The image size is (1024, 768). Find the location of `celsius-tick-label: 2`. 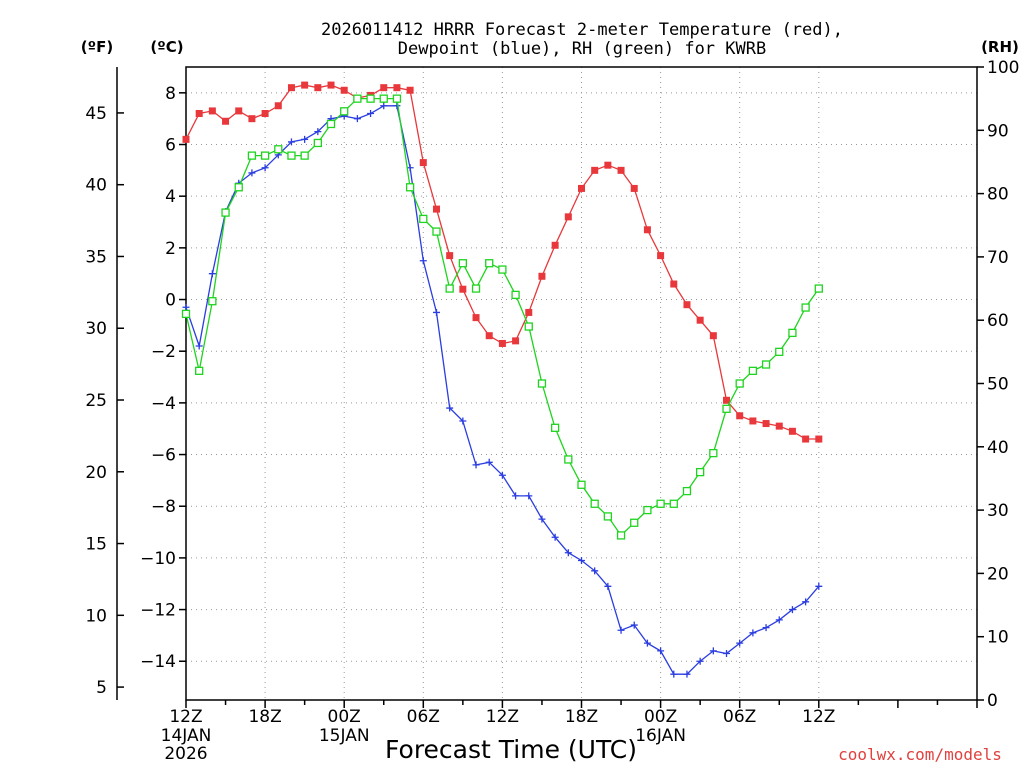

celsius-tick-label: 2 is located at coordinates (170, 249).